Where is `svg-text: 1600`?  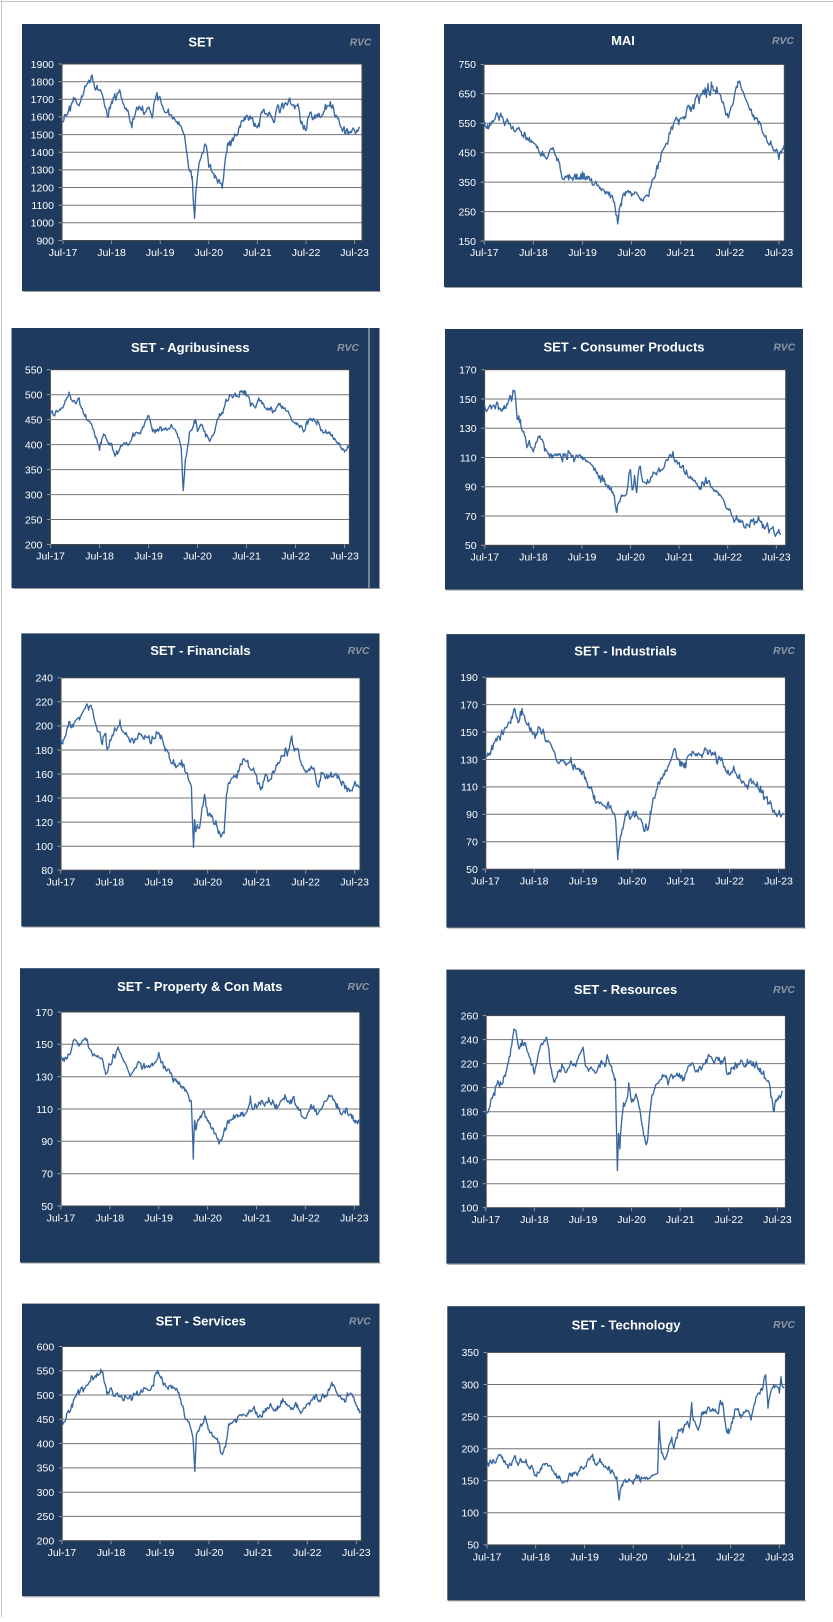 svg-text: 1600 is located at coordinates (43, 118).